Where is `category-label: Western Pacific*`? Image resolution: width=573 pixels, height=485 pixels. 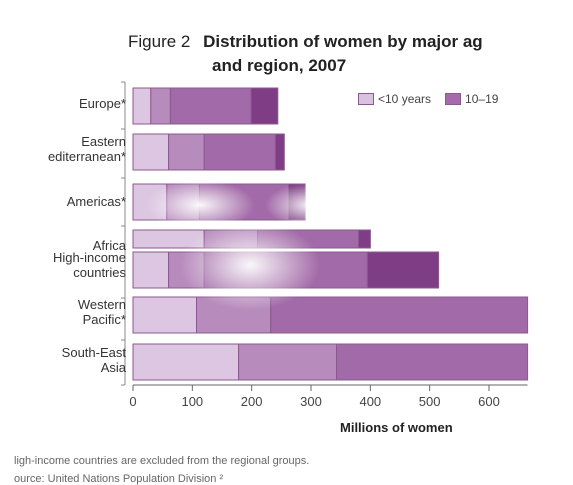 category-label: Western Pacific* is located at coordinates (102, 312).